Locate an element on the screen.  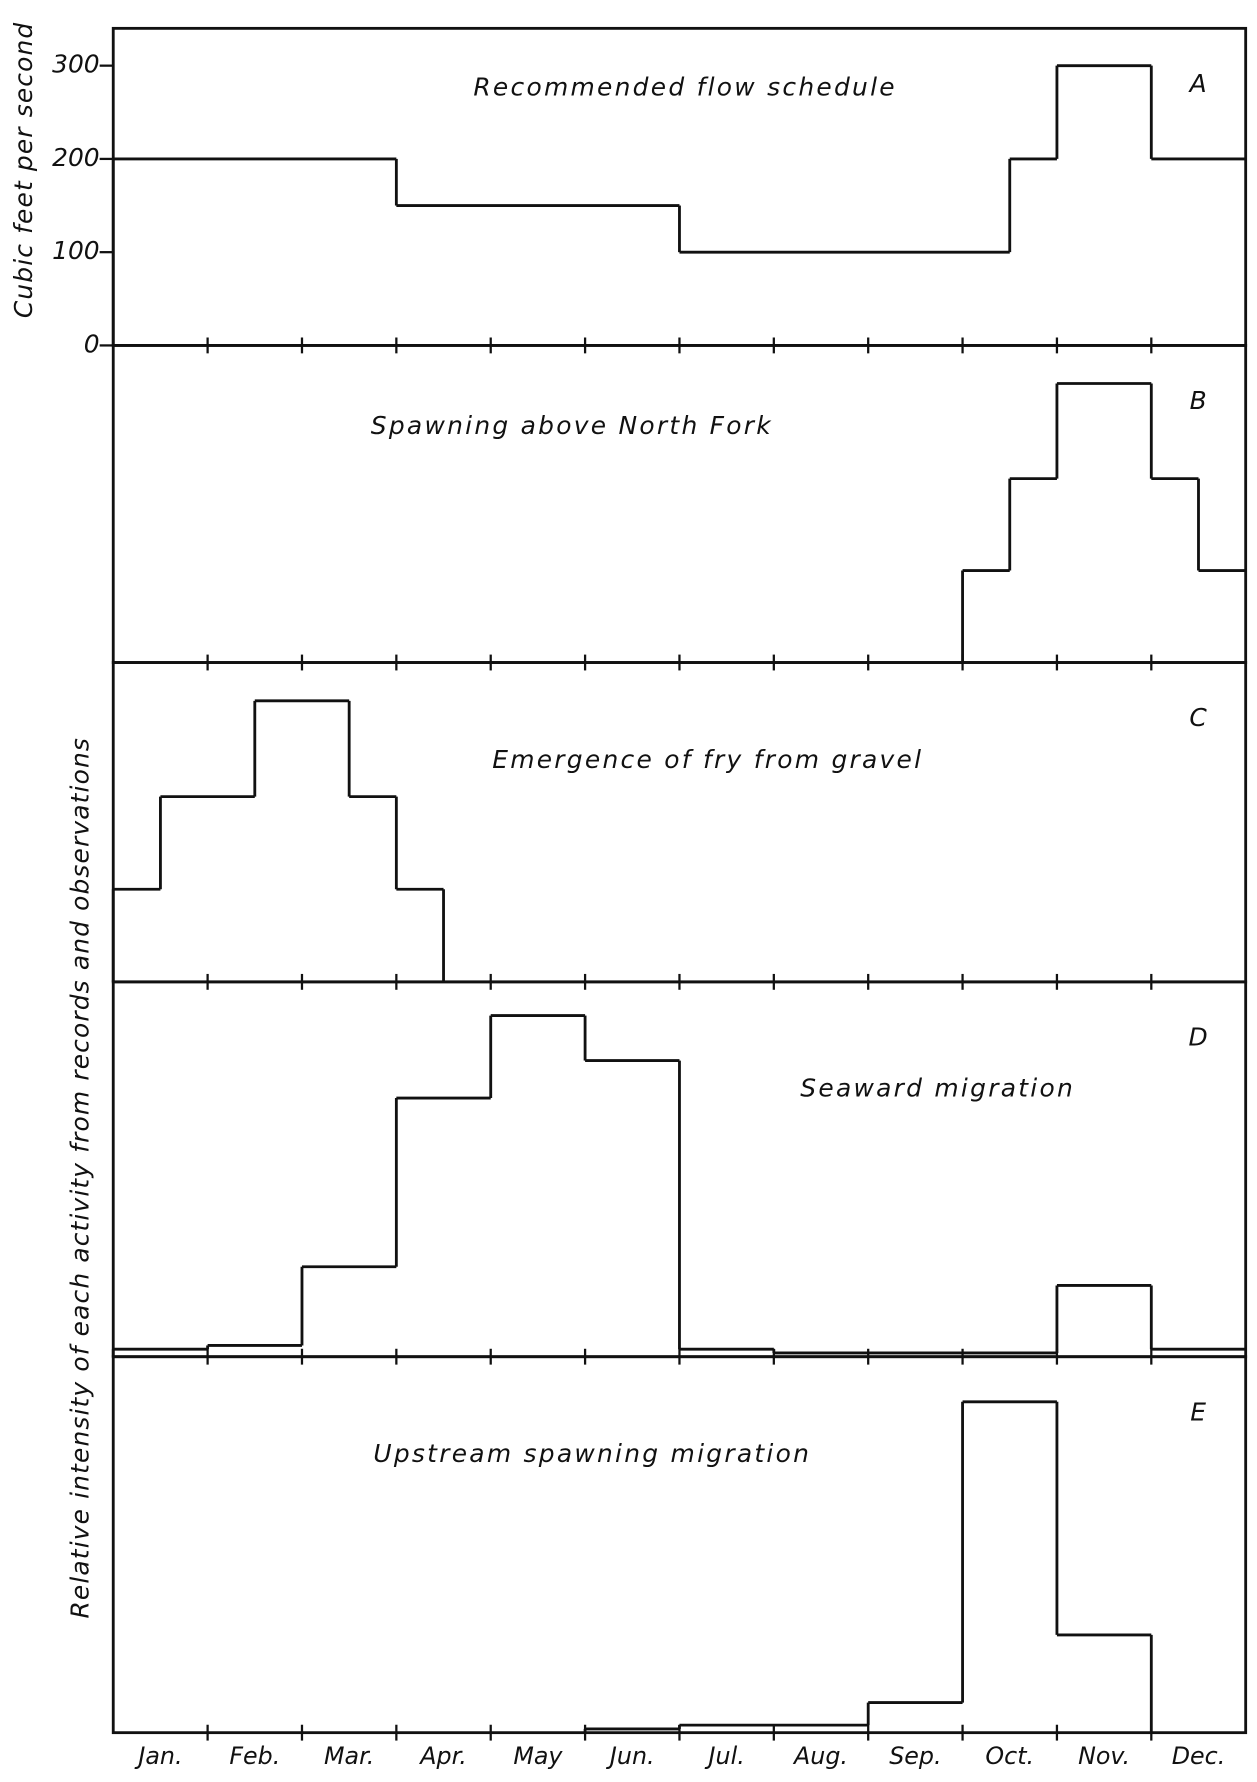
x-tick-label: Aug. is located at coordinates (820, 1756).